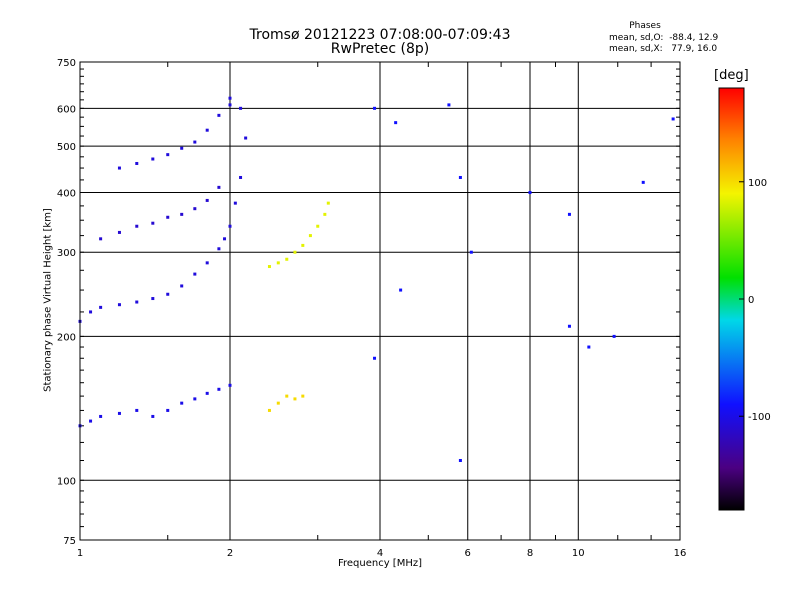 Image resolution: width=800 pixels, height=600 pixels. I want to click on x-tick-label: 4, so click(380, 553).